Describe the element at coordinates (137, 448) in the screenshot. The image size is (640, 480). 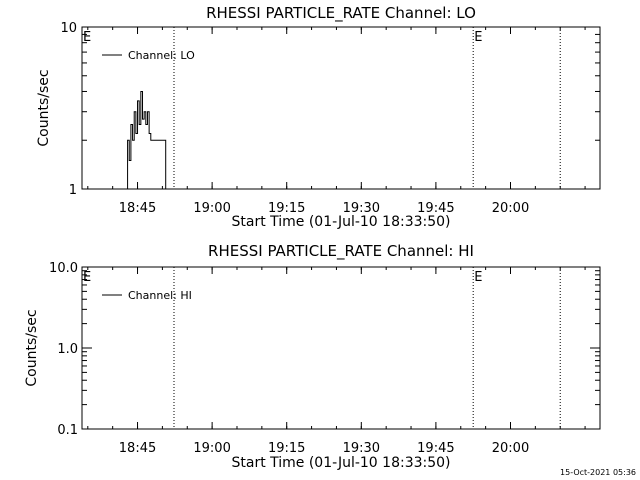
I see `panel2-x-tick-label: 18:45` at that location.